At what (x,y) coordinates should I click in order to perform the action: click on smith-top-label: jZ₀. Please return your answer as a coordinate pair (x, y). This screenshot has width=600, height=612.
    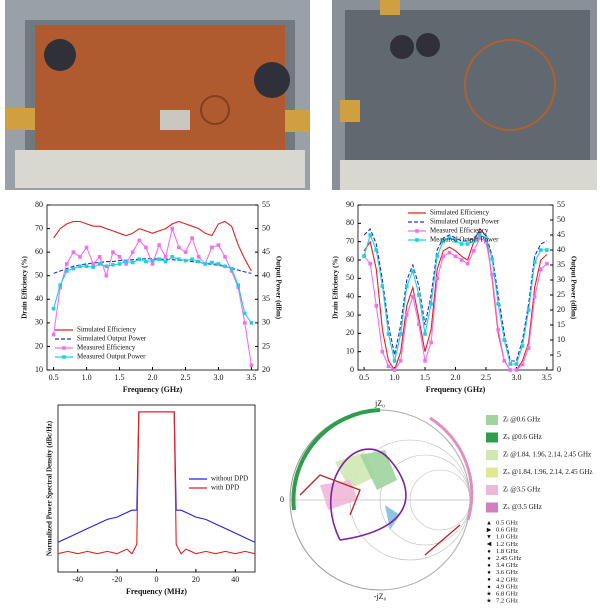
    Looking at the image, I should click on (379, 403).